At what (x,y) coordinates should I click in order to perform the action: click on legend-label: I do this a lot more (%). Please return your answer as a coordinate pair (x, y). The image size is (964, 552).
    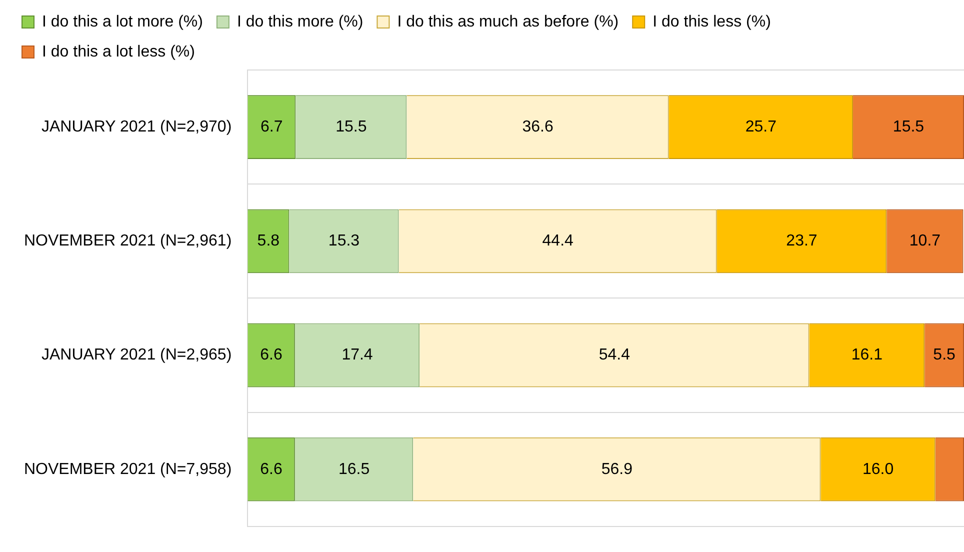
    Looking at the image, I should click on (122, 21).